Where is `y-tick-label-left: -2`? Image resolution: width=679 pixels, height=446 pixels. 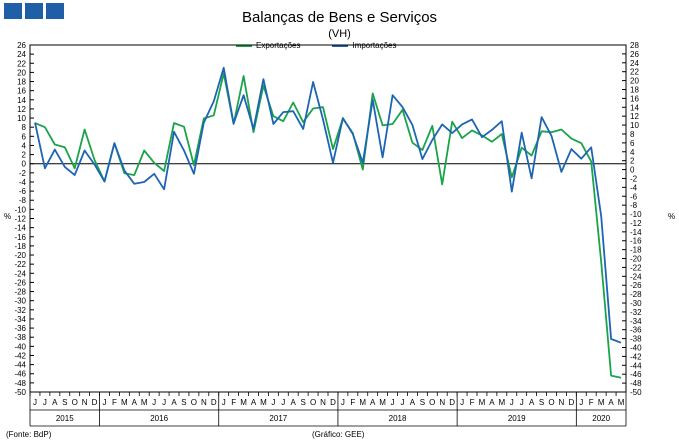 y-tick-label-left: -2 is located at coordinates (23, 173).